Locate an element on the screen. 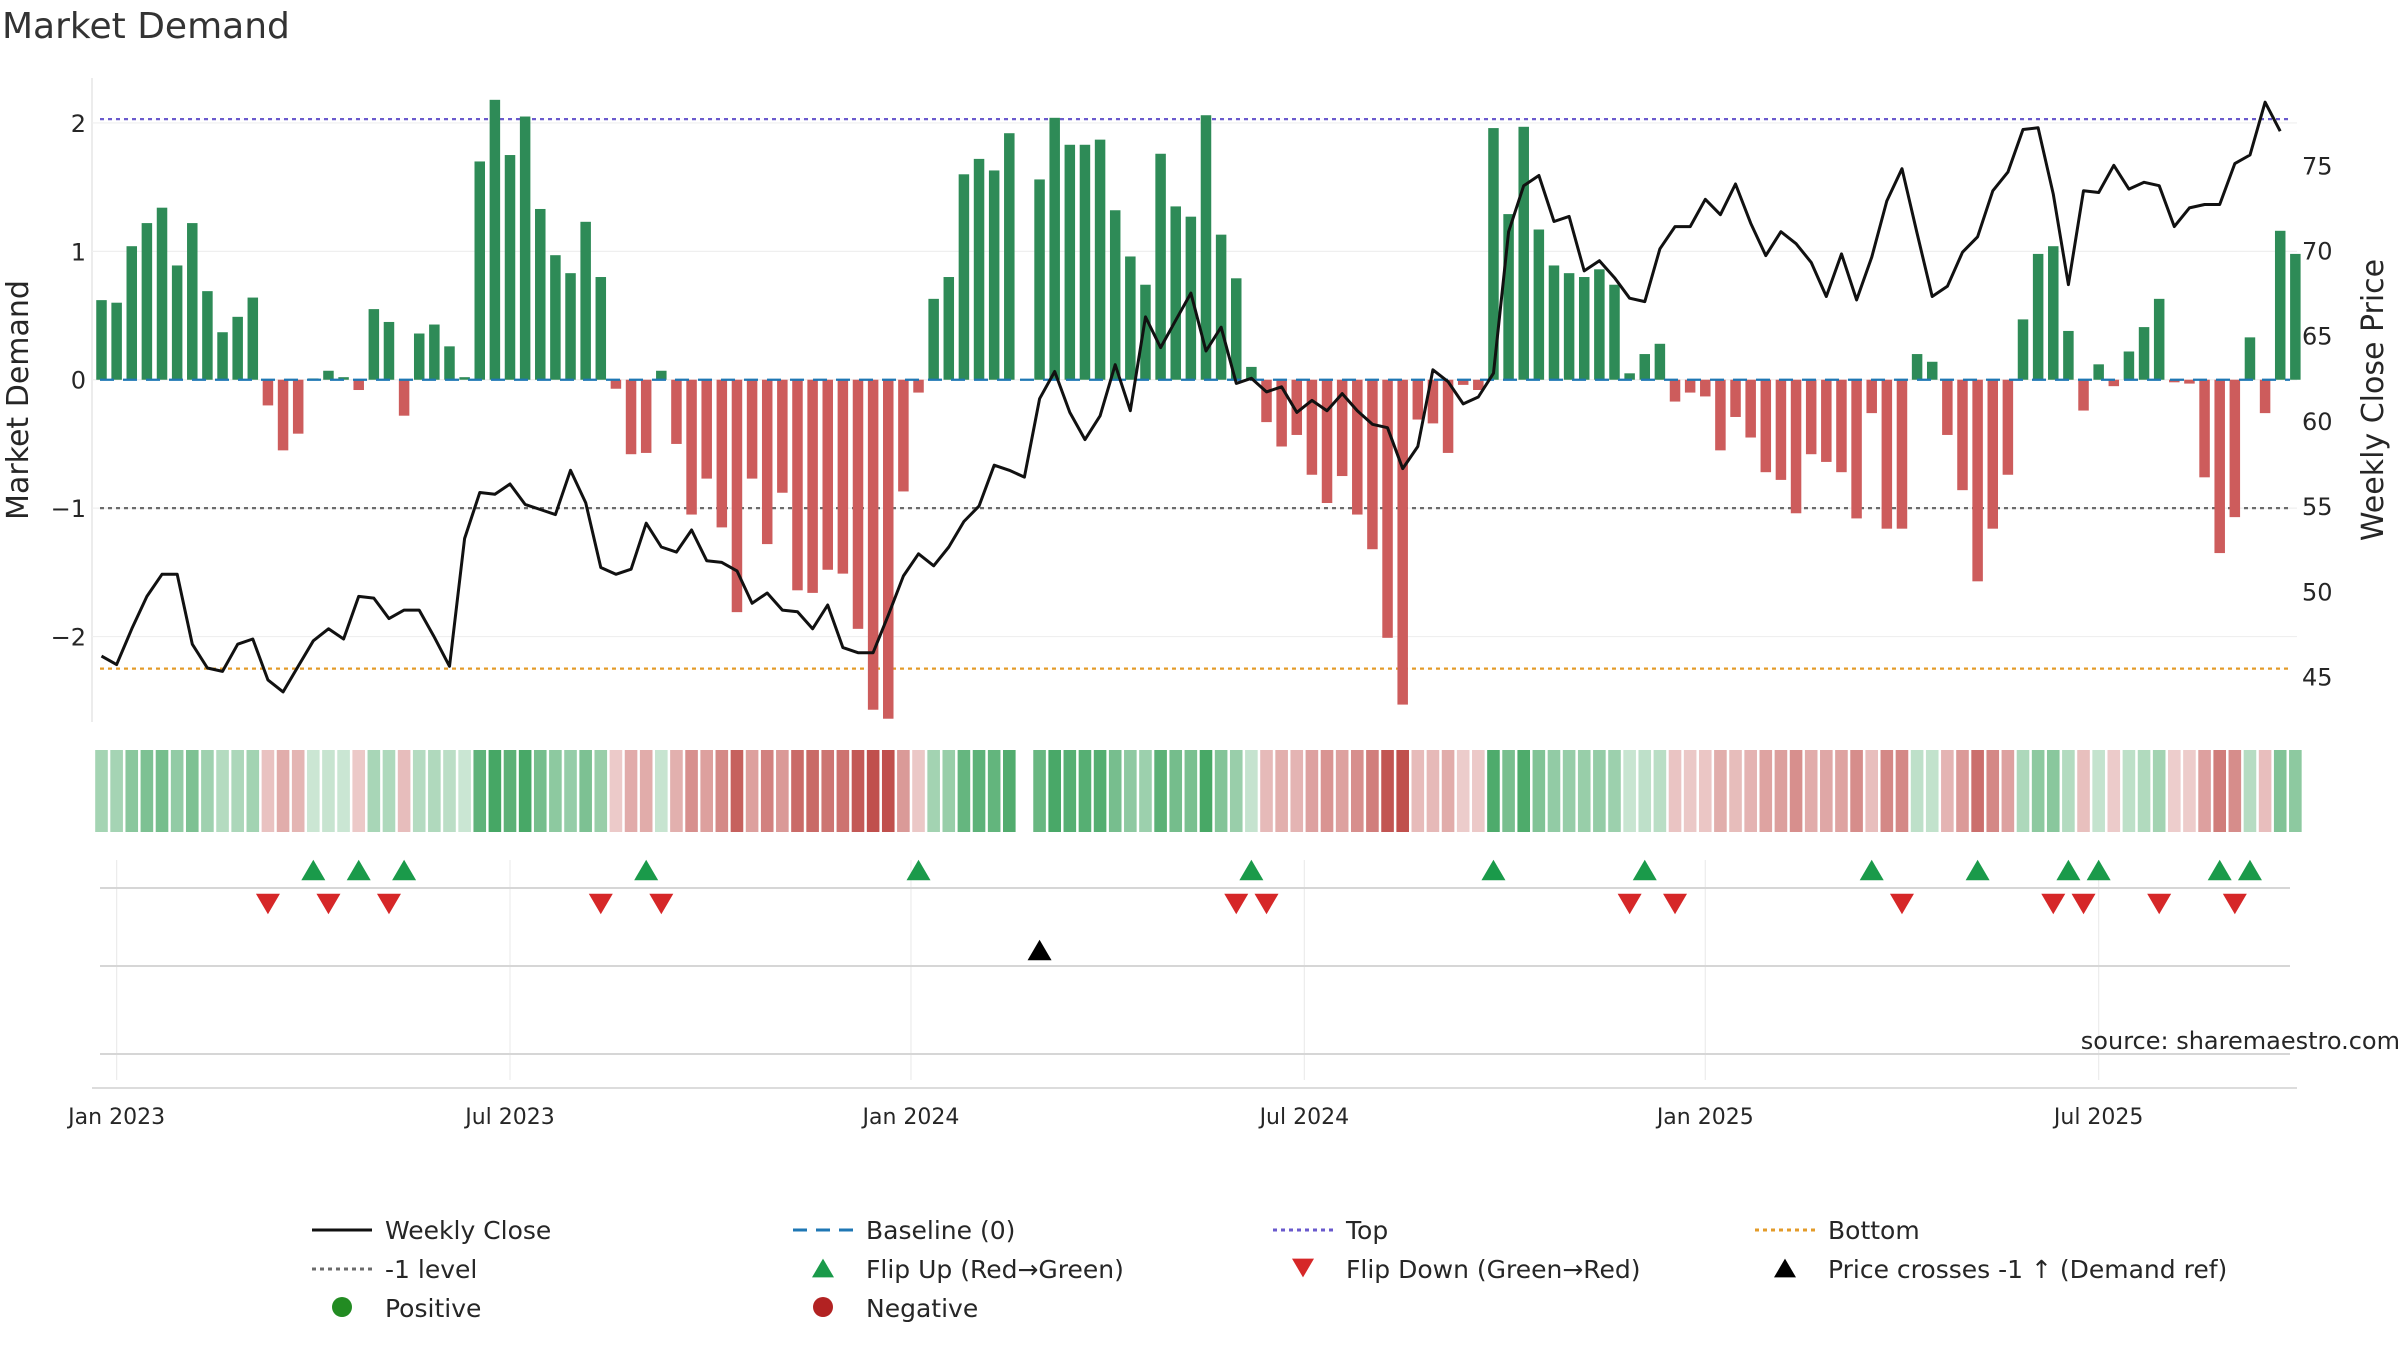 The height and width of the screenshot is (1350, 2400). x-tick-label: Jul 2025 is located at coordinates (2098, 1117).